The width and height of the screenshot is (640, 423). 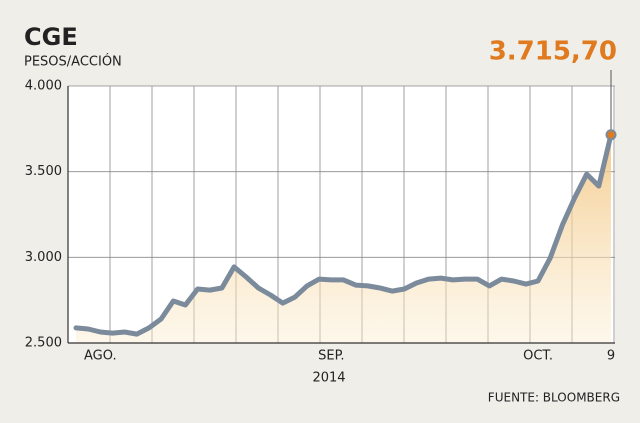 I want to click on end-point, so click(x=611, y=135).